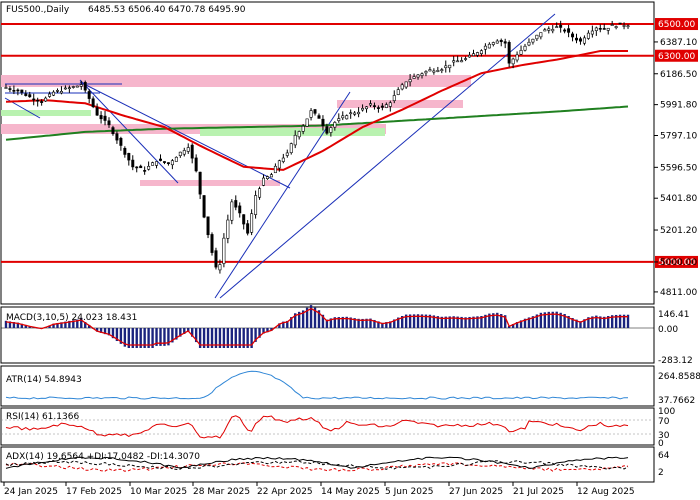 Image resolution: width=700 pixels, height=500 pixels. Describe the element at coordinates (678, 75) in the screenshot. I see `price-tick-label: 6186.50` at that location.